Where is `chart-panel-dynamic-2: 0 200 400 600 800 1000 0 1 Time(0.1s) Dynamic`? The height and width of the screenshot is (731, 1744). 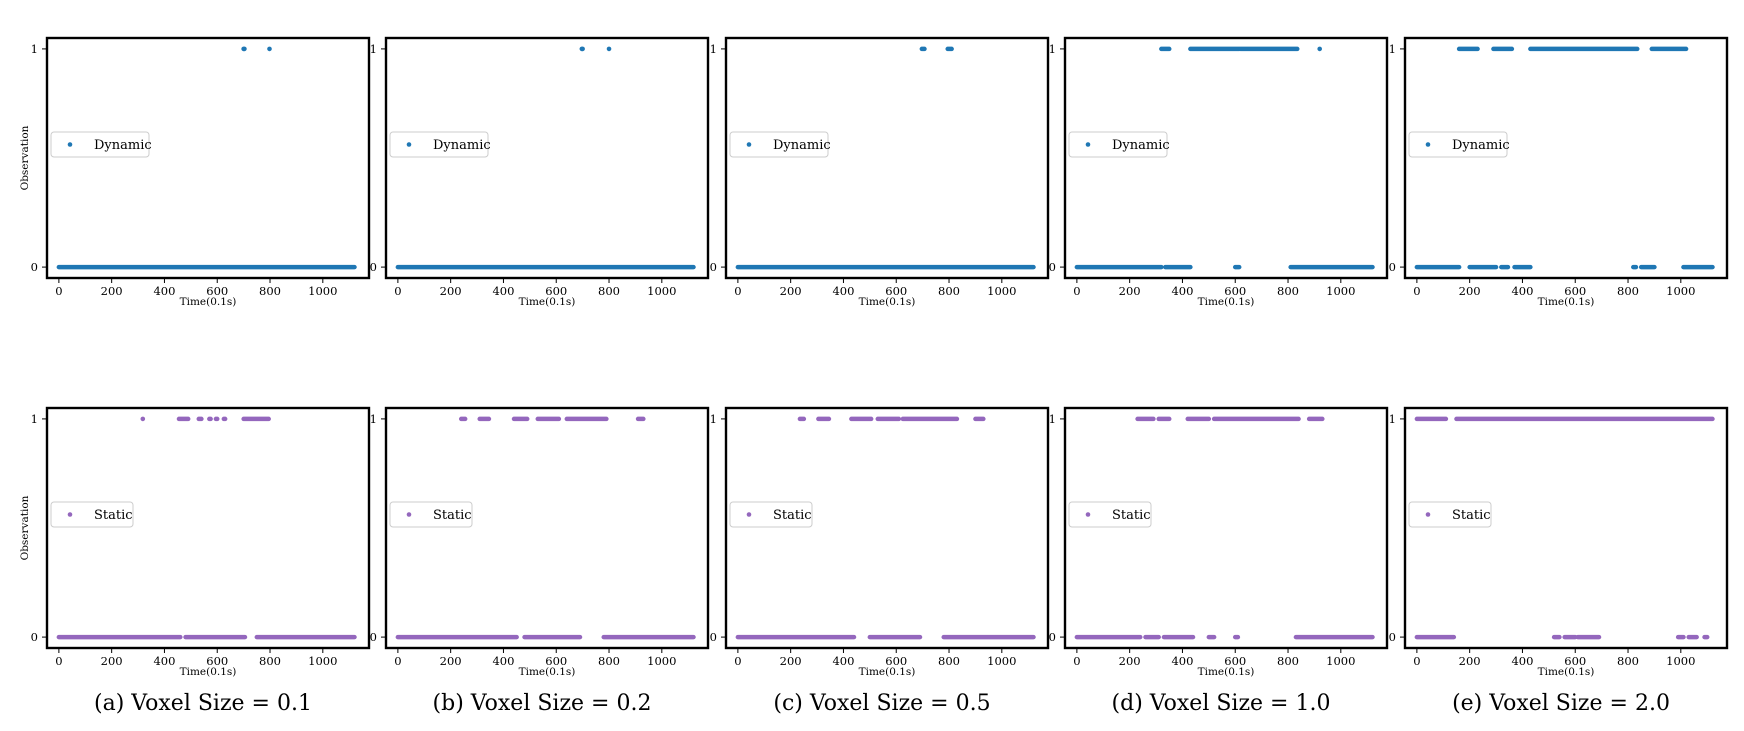 chart-panel-dynamic-2: 0 200 400 600 800 1000 0 1 Time(0.1s) Dynamic is located at coordinates (540, 172).